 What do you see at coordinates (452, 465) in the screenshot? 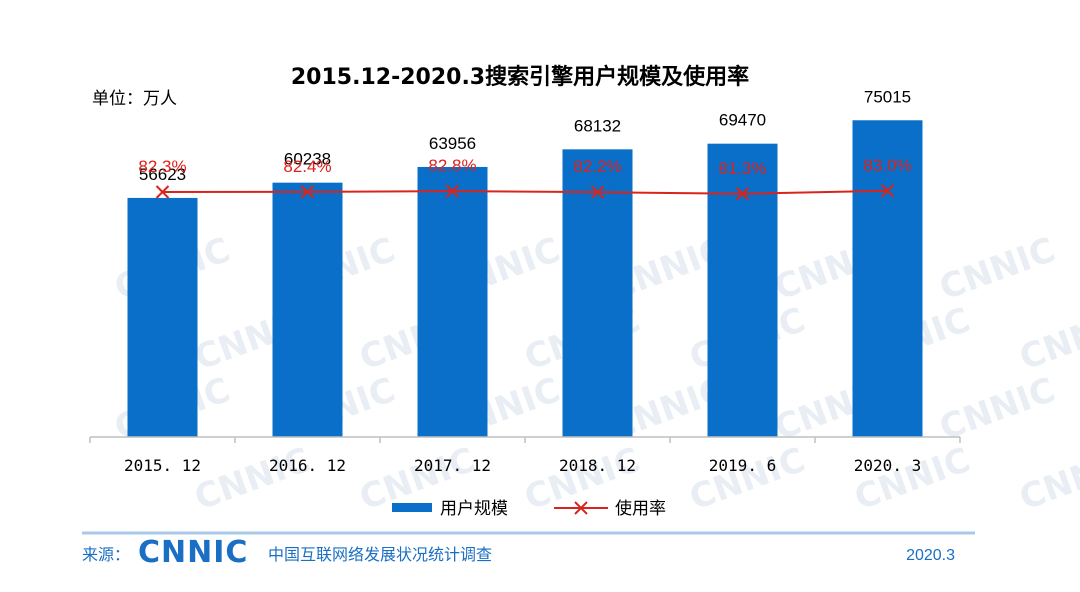
I see `x-tick-label: 2017. 12` at bounding box center [452, 465].